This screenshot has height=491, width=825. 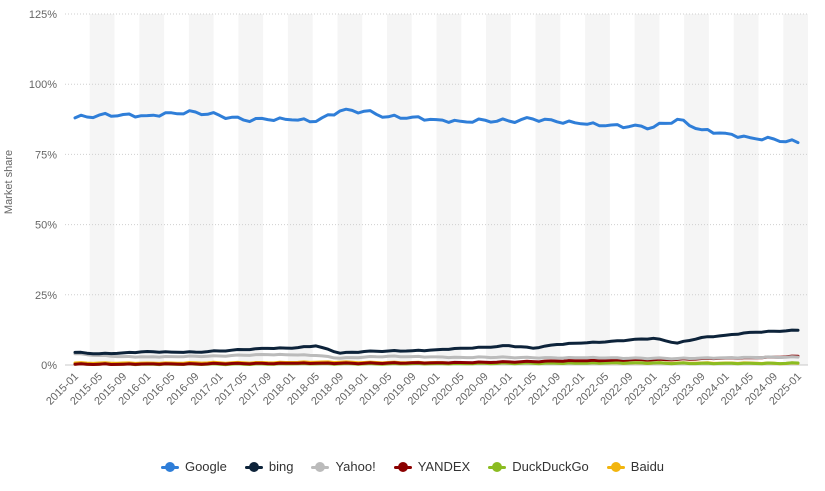 I want to click on series-line-google, so click(x=436, y=126).